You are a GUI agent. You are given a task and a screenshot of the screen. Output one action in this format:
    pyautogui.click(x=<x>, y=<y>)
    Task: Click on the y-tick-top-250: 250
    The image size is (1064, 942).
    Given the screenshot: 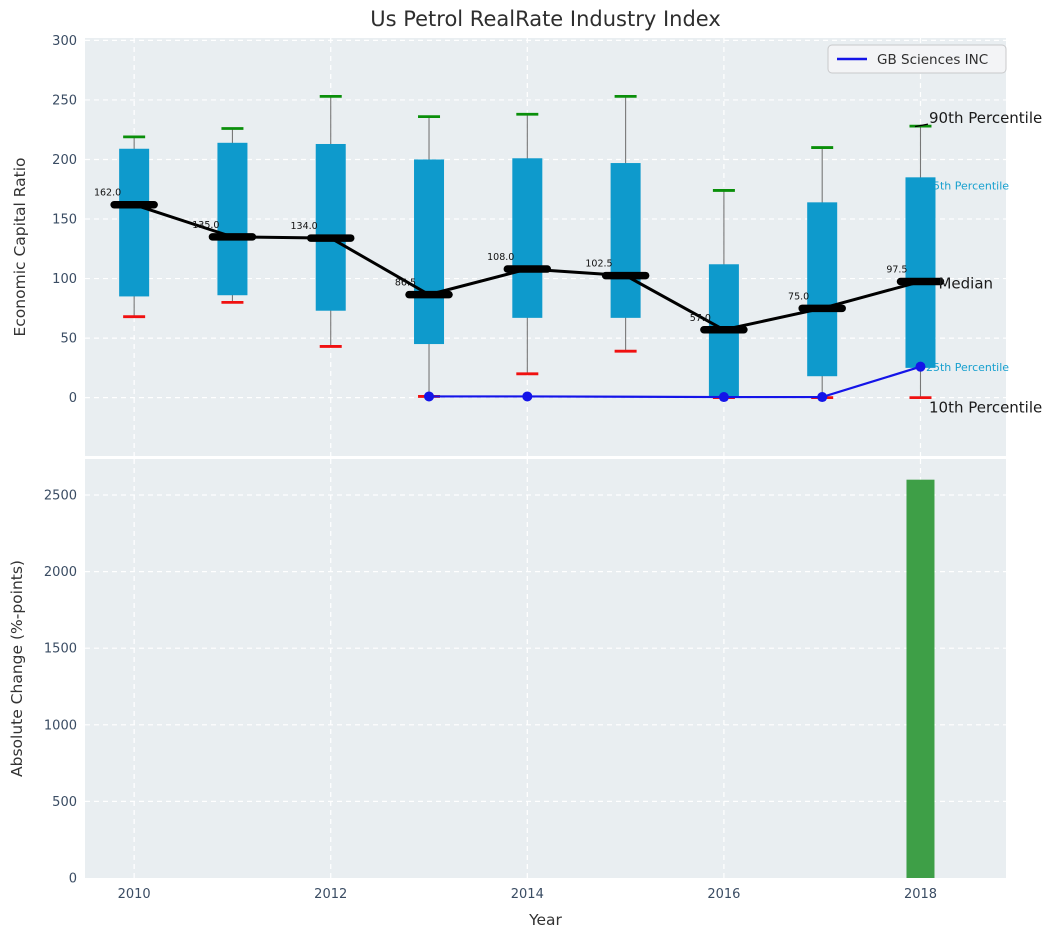 What is the action you would take?
    pyautogui.click(x=64, y=100)
    